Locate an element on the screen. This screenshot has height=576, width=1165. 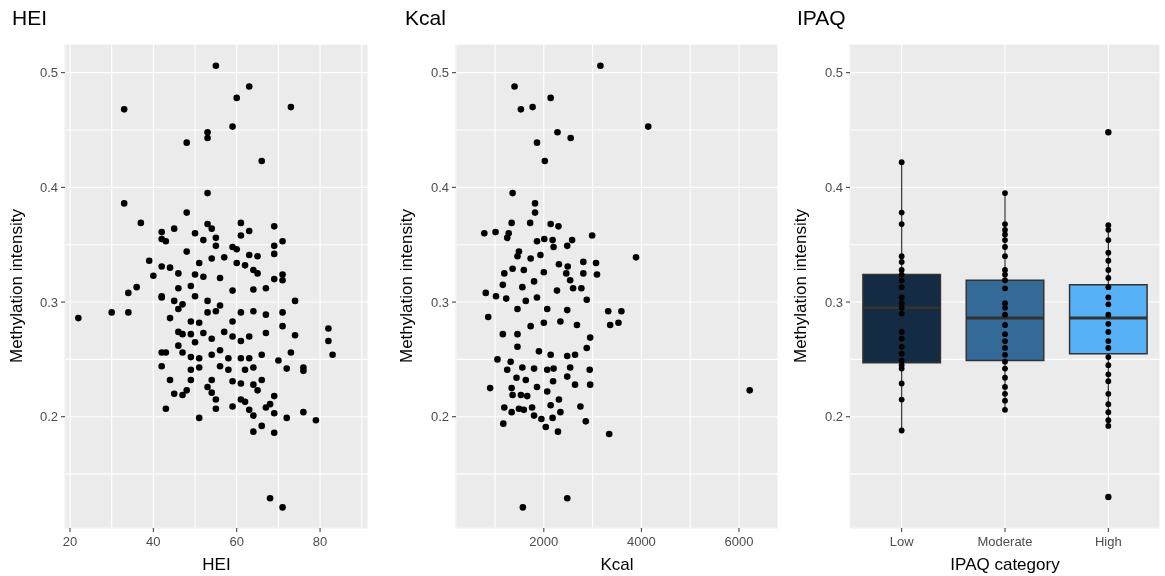
x-tick-label: 60 is located at coordinates (236, 541).